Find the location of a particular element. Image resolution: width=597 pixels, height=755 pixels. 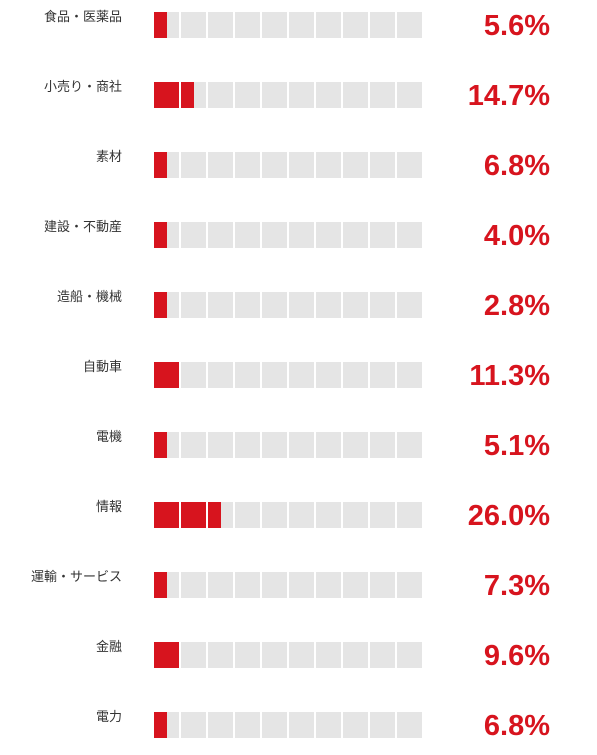

chart-row: 建設・不動産 4.0% is located at coordinates (298, 241).